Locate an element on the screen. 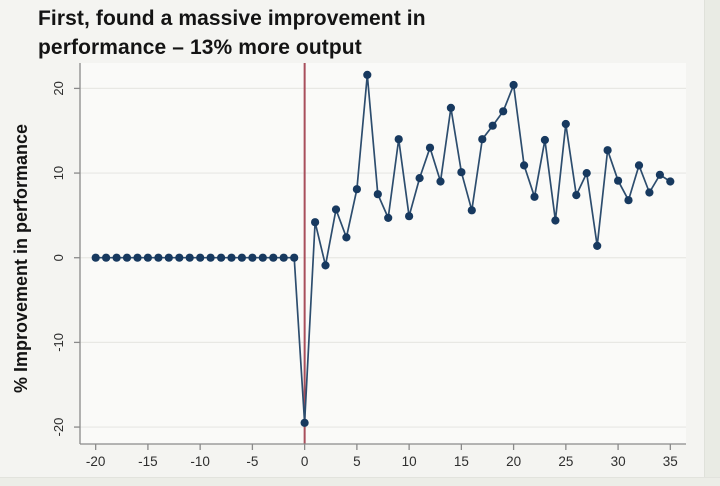  x-tick-label-0: 0 is located at coordinates (305, 461).